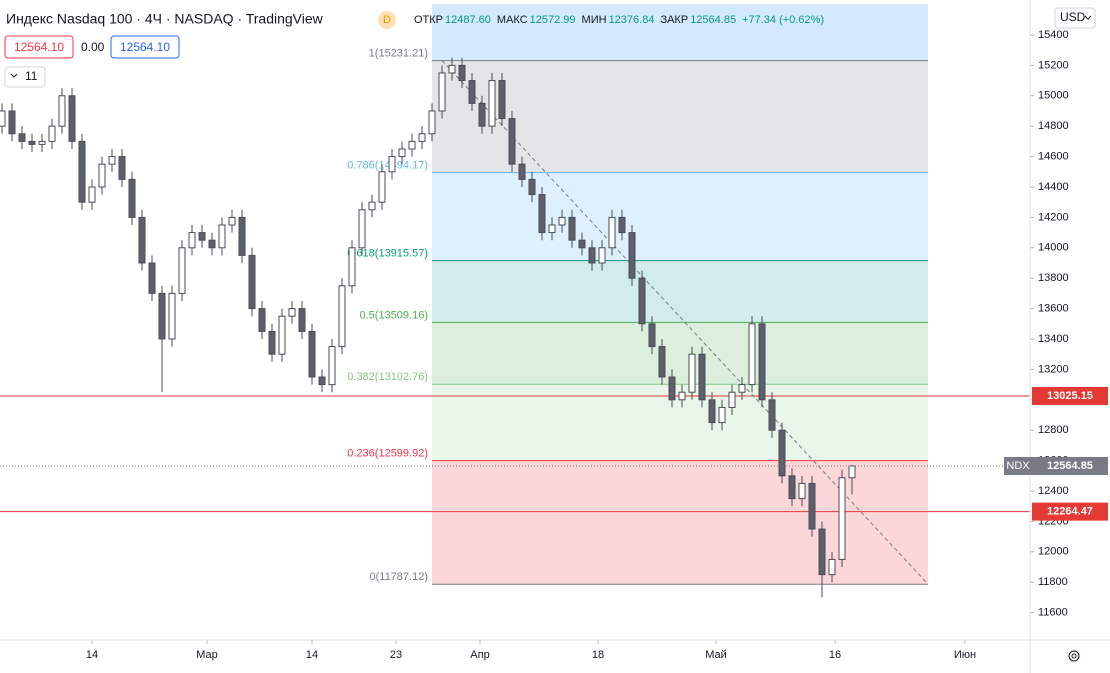 The width and height of the screenshot is (1110, 673). What do you see at coordinates (1053, 156) in the screenshot?
I see `y-tick-label: 14600` at bounding box center [1053, 156].